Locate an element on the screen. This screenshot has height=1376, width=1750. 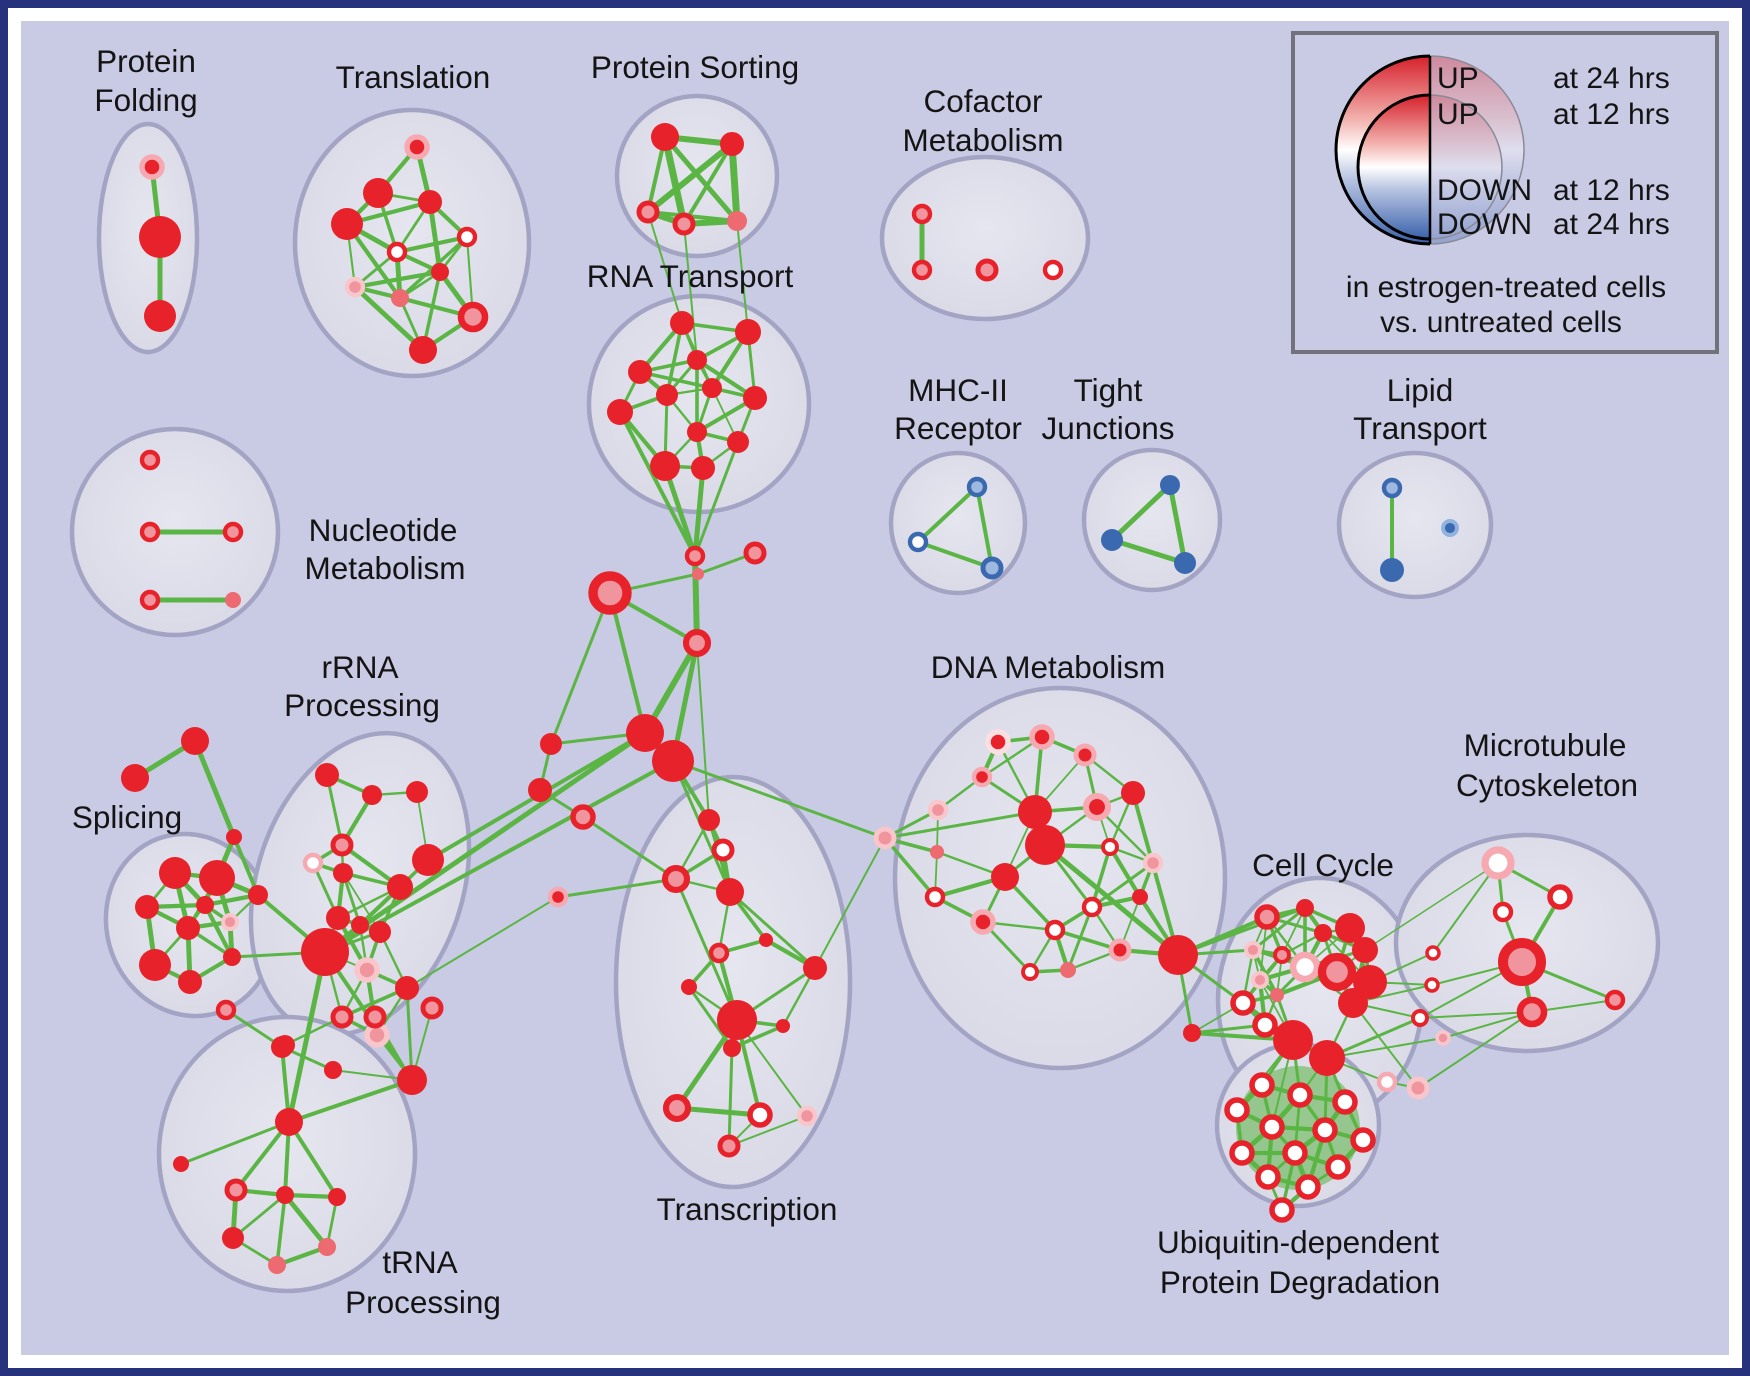
legend-caption: vs. untreated cells is located at coordinates (1501, 322).